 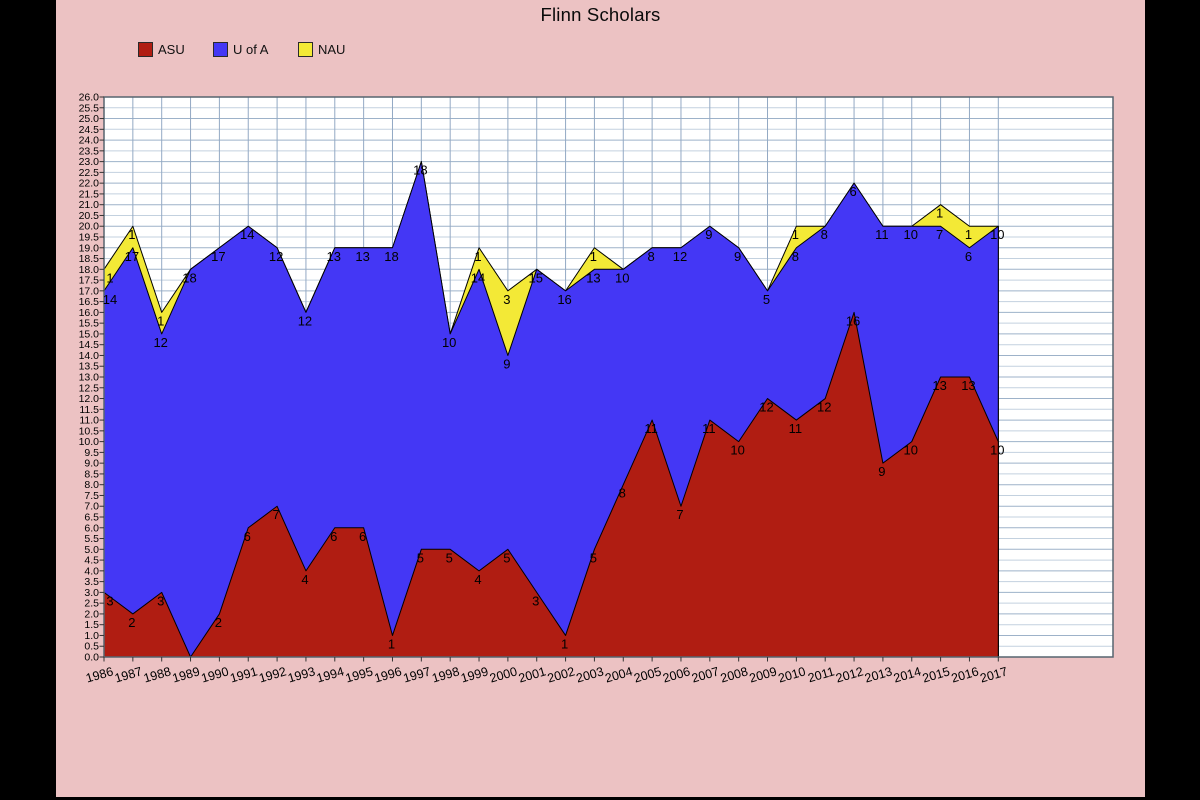 What do you see at coordinates (91, 528) in the screenshot?
I see `y-axis-label: 6.0` at bounding box center [91, 528].